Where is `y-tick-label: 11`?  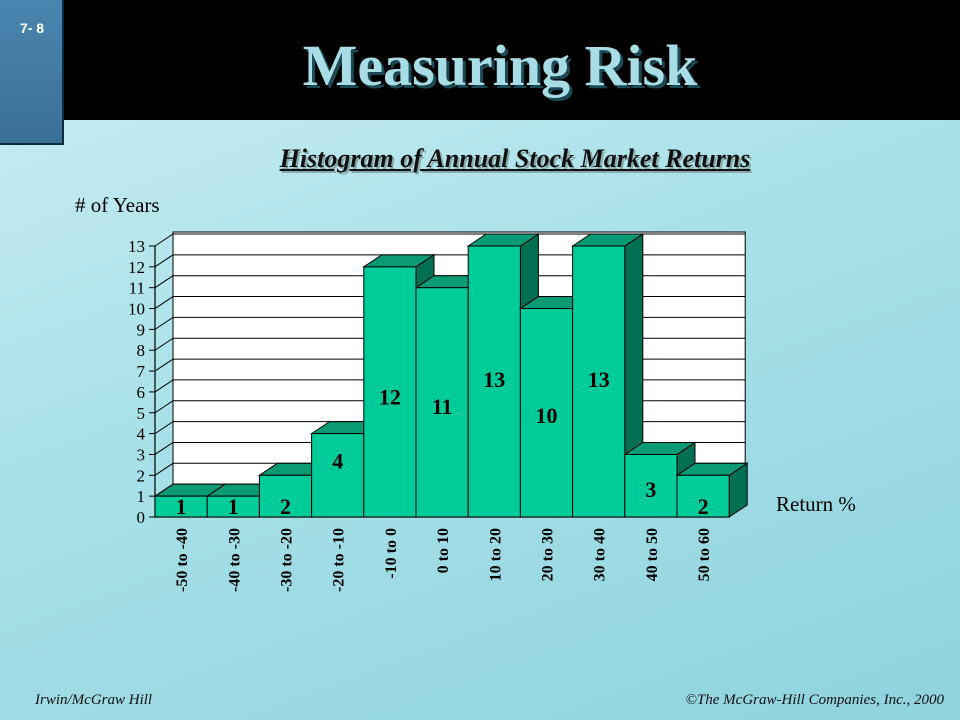
y-tick-label: 11 is located at coordinates (137, 288).